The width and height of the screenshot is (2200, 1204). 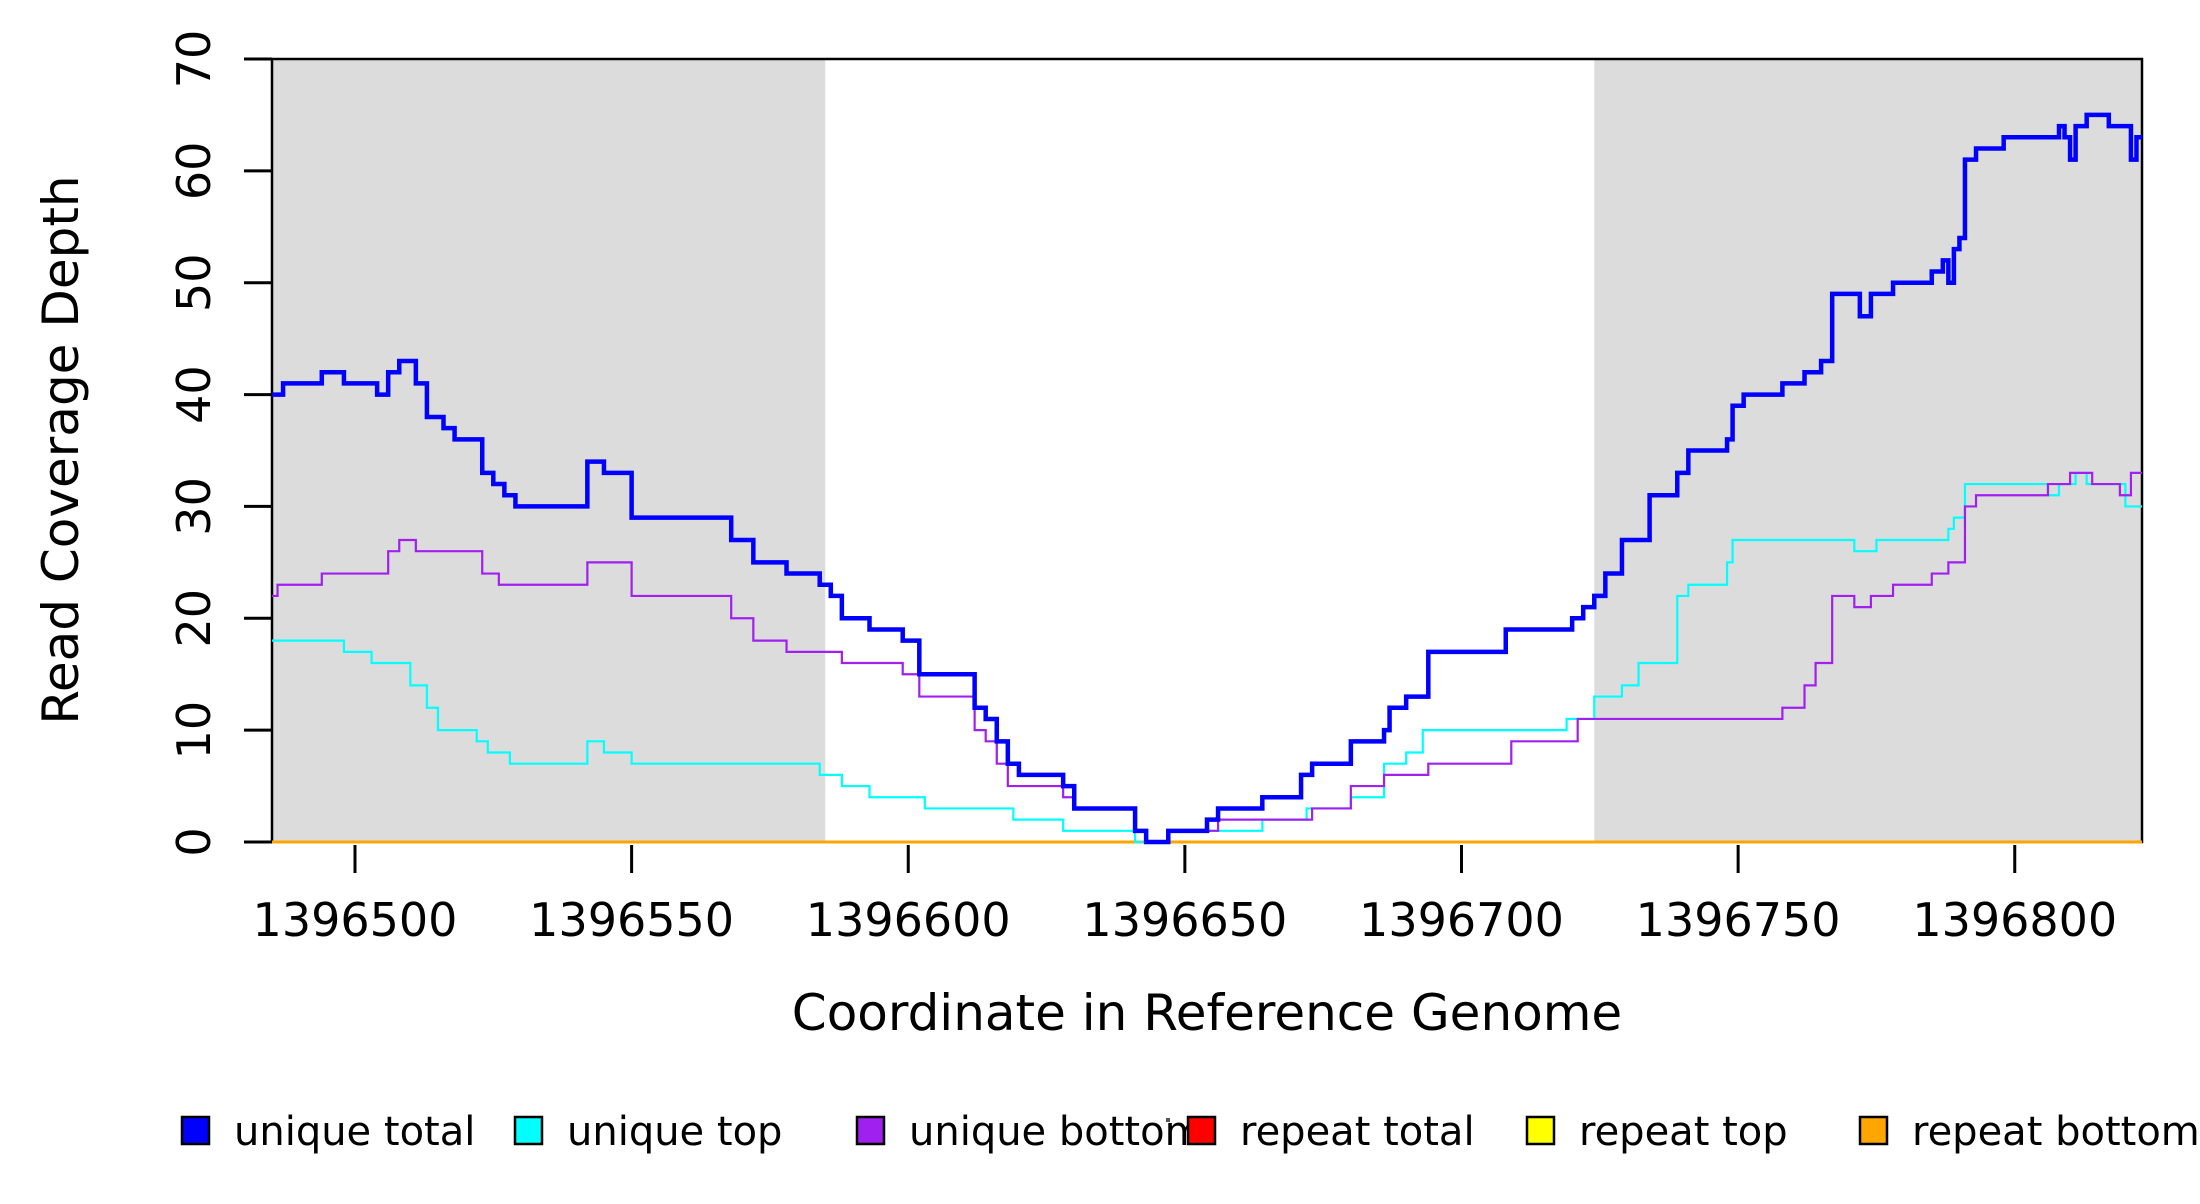 I want to click on x-tick-label: 1396650, so click(x=1184, y=920).